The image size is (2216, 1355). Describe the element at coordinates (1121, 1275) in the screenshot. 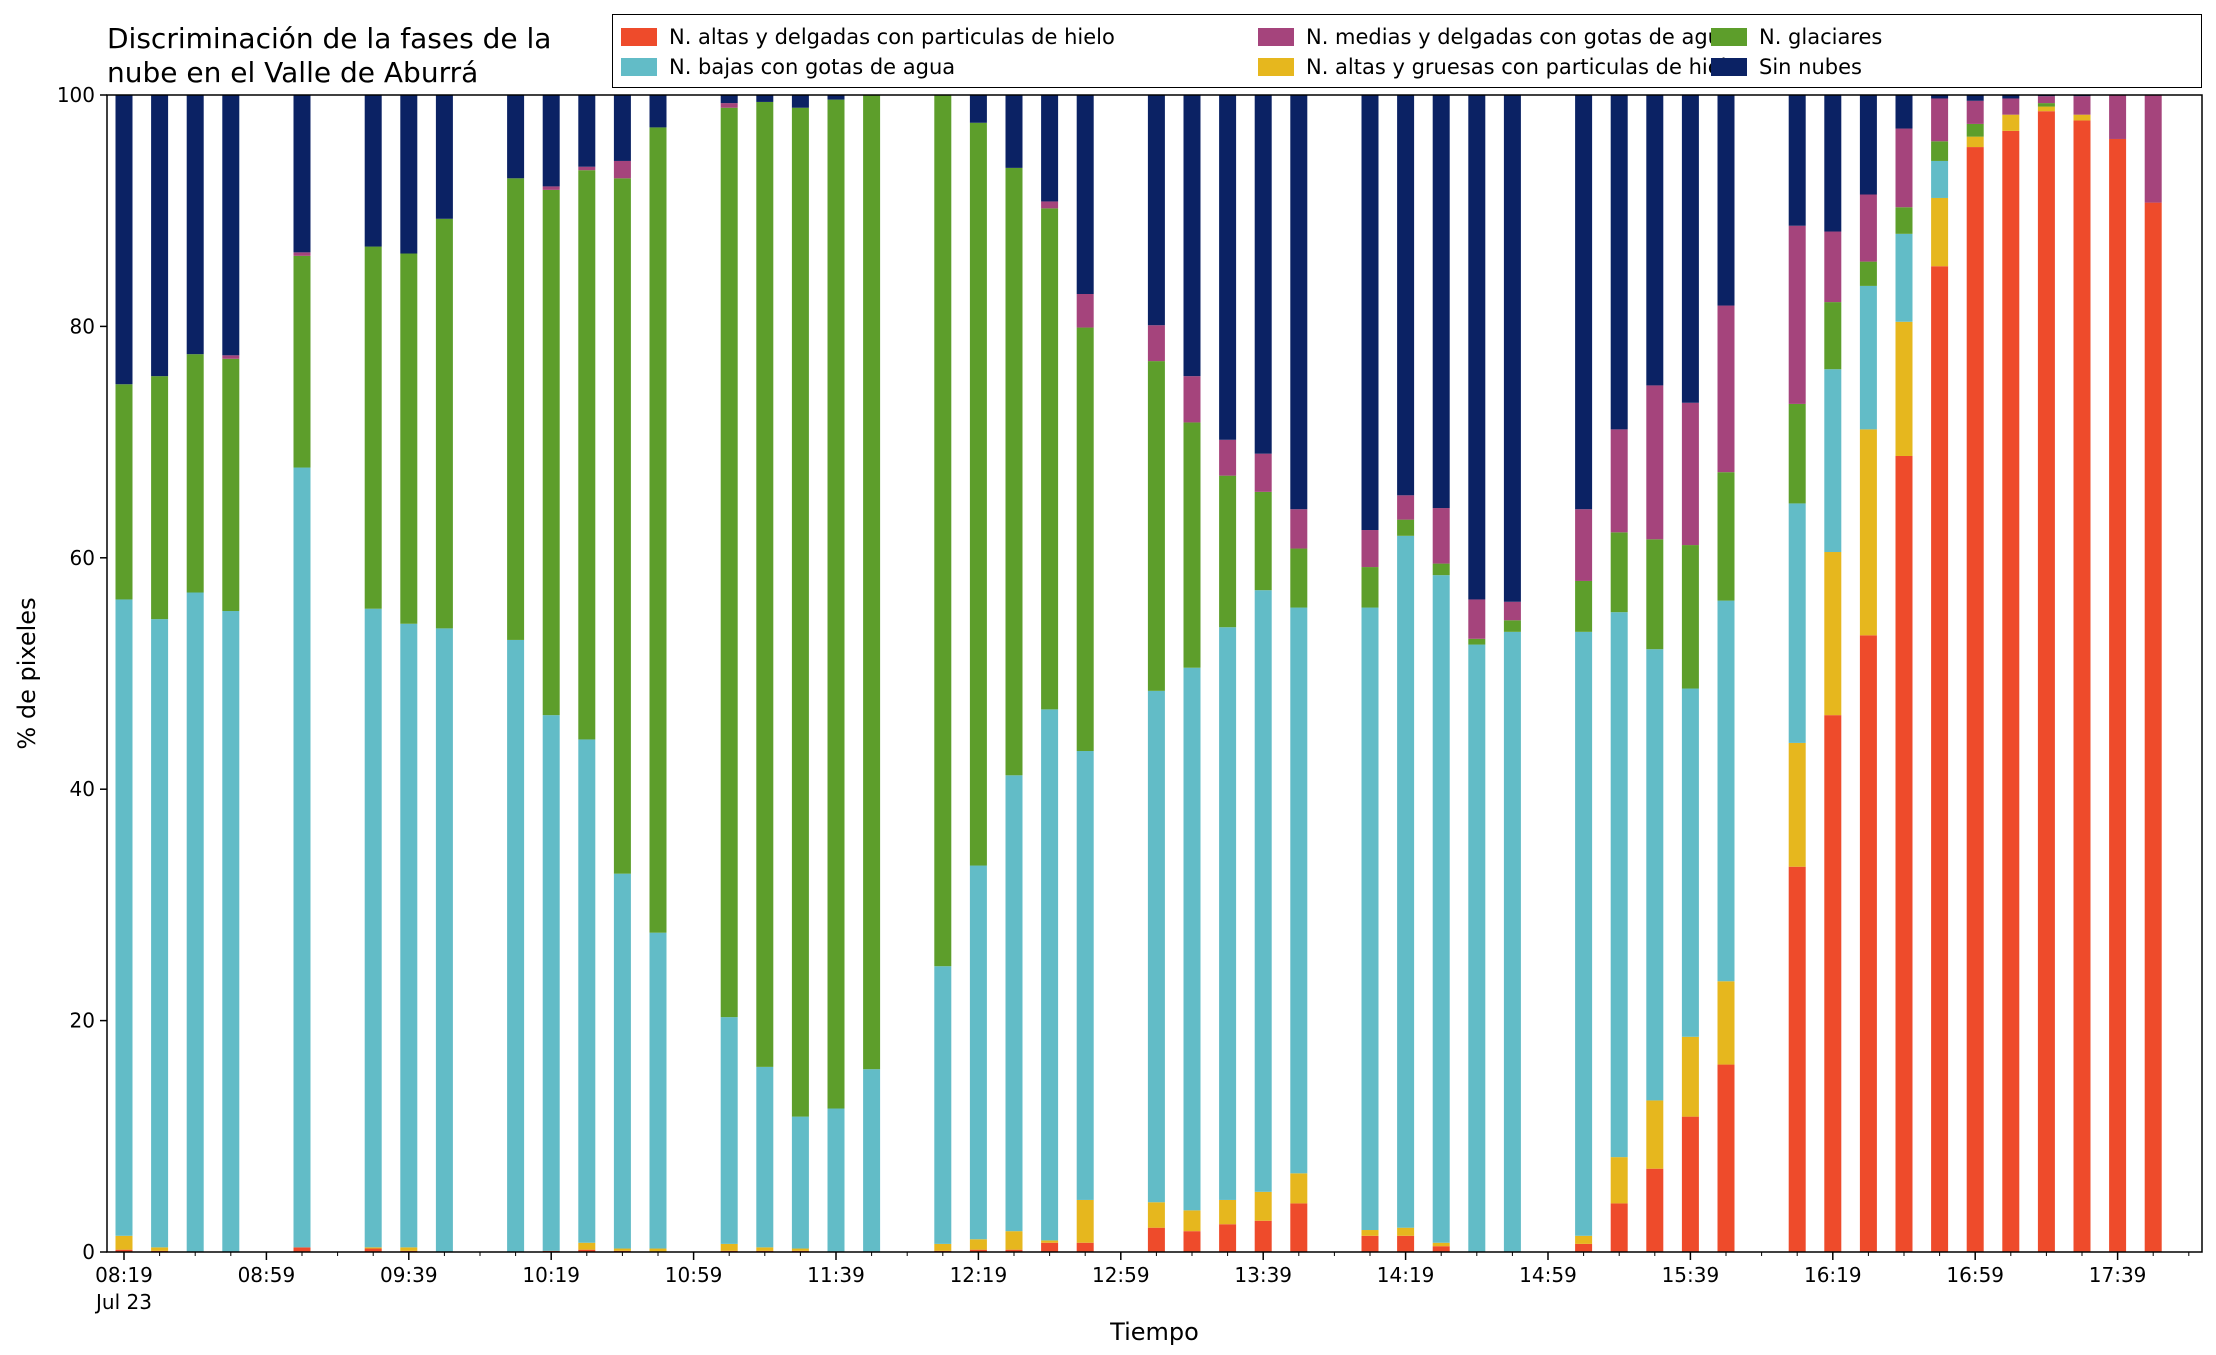

I see `x-tick-label-7: 12:59` at that location.